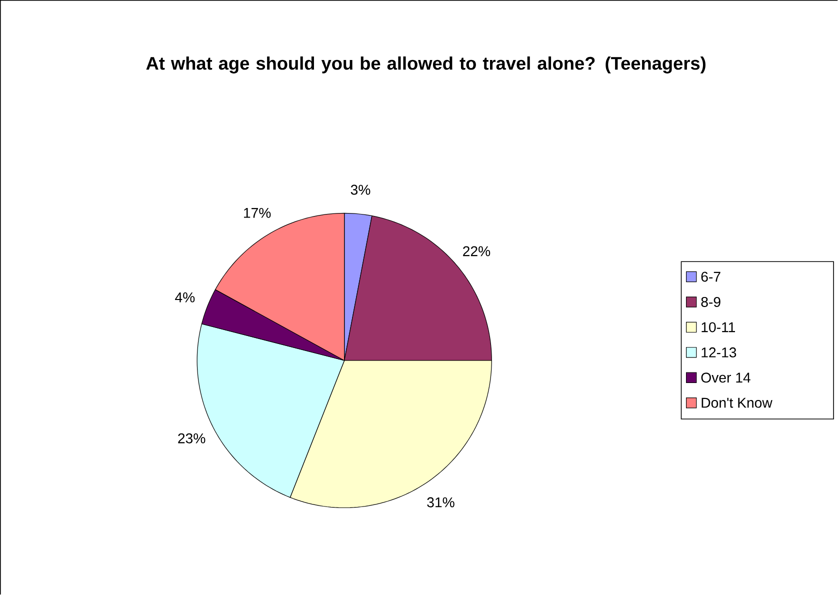 This screenshot has height=595, width=838. Describe the element at coordinates (257, 213) in the screenshot. I see `data-label: 17%` at that location.